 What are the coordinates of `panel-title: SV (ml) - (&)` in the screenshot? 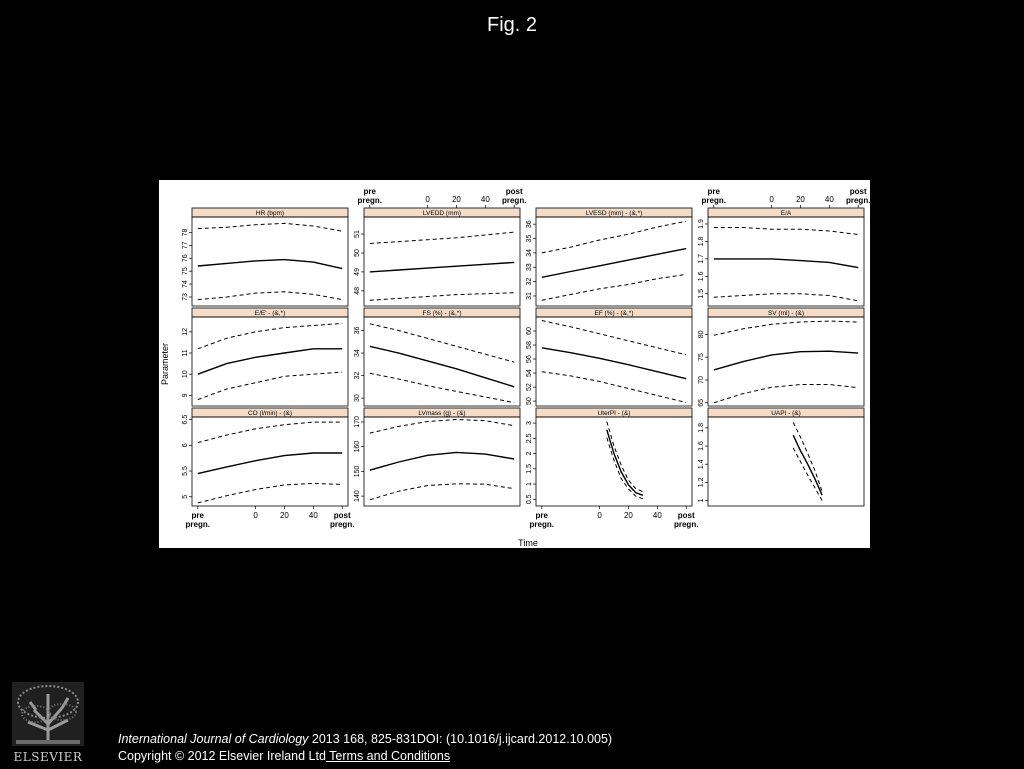 It's located at (786, 313).